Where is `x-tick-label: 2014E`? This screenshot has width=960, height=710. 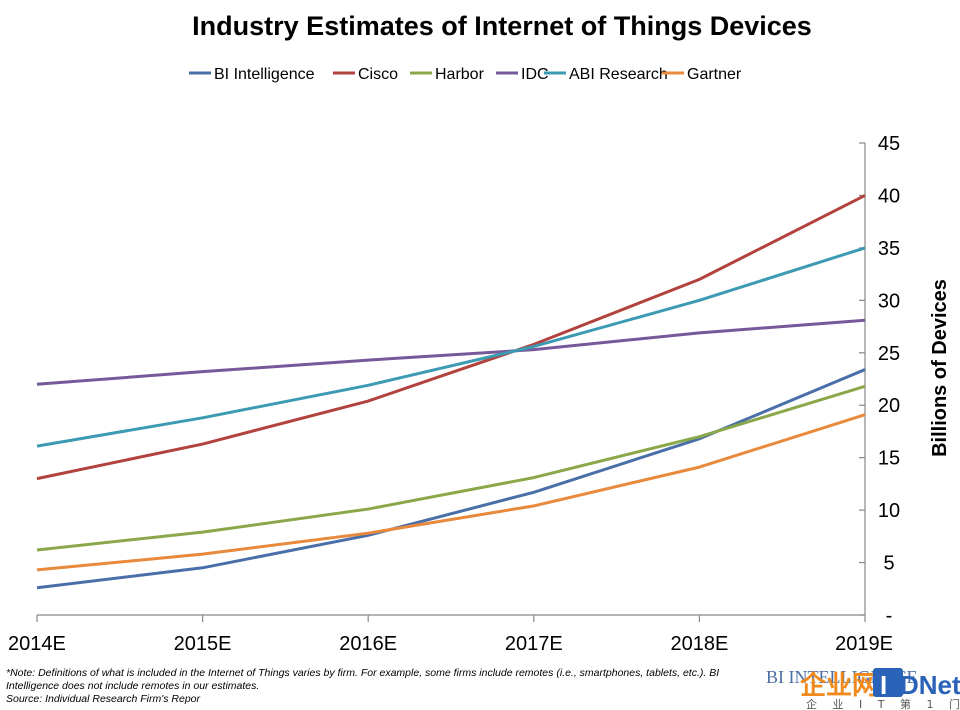
x-tick-label: 2014E is located at coordinates (37, 644).